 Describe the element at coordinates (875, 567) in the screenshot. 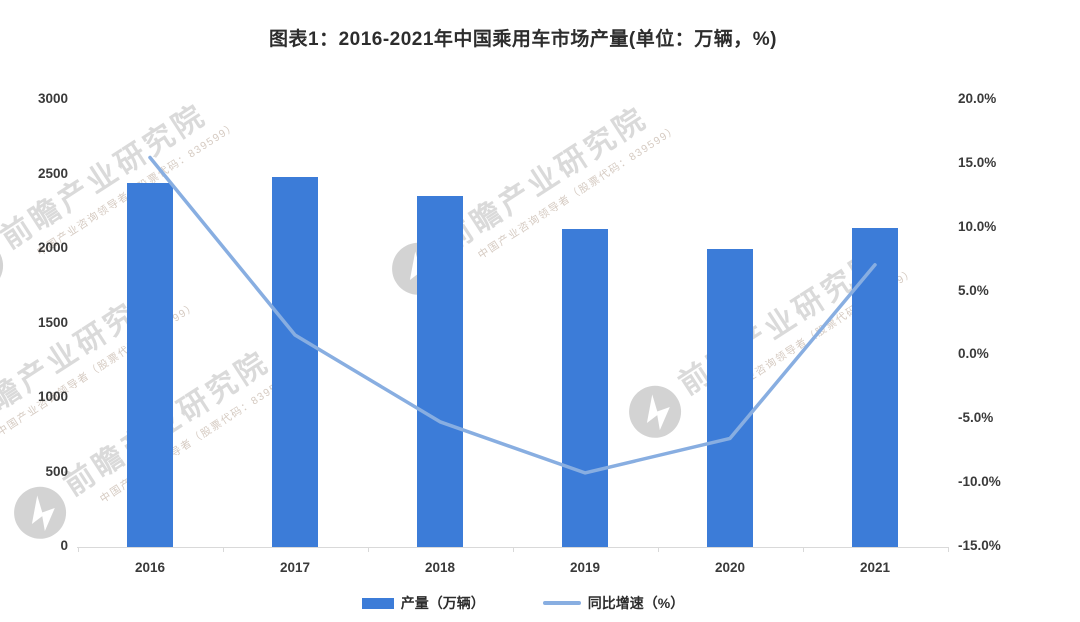

I see `x-axis-label-2021: 2021` at that location.